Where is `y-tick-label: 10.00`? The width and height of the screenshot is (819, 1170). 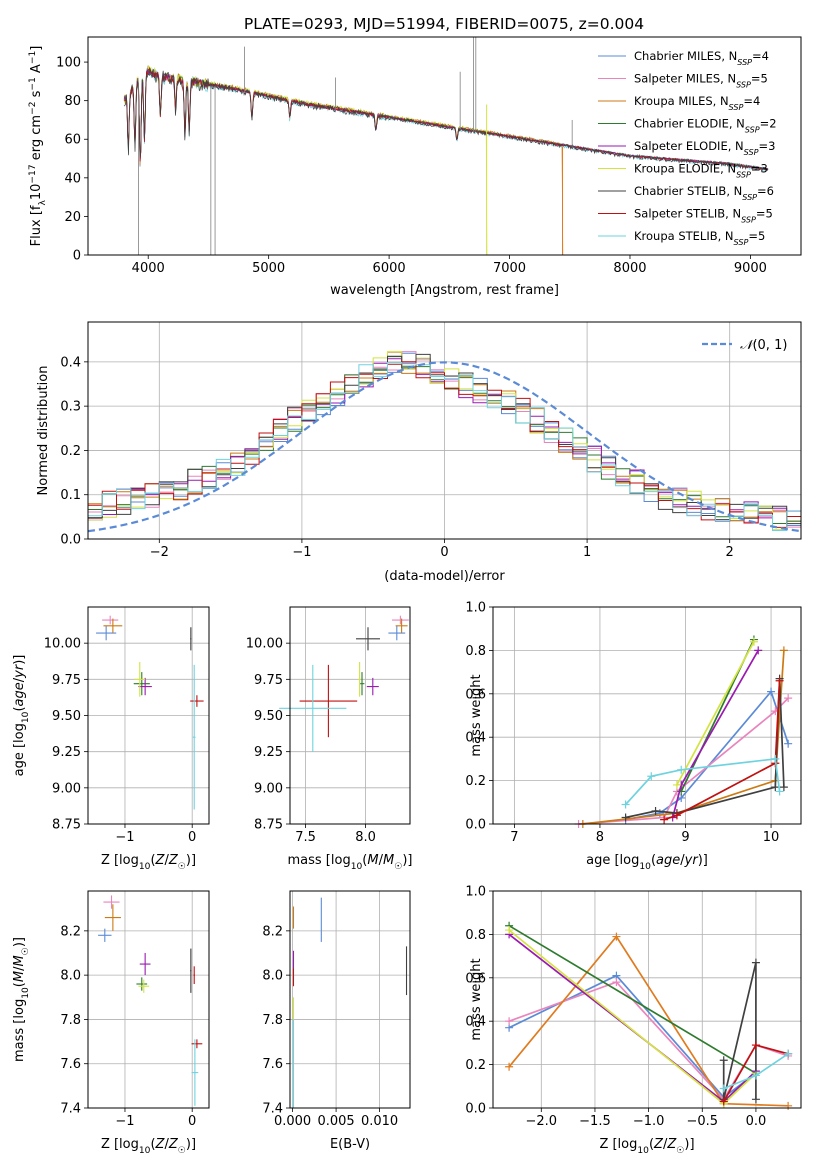
y-tick-label: 10.00 is located at coordinates (264, 644).